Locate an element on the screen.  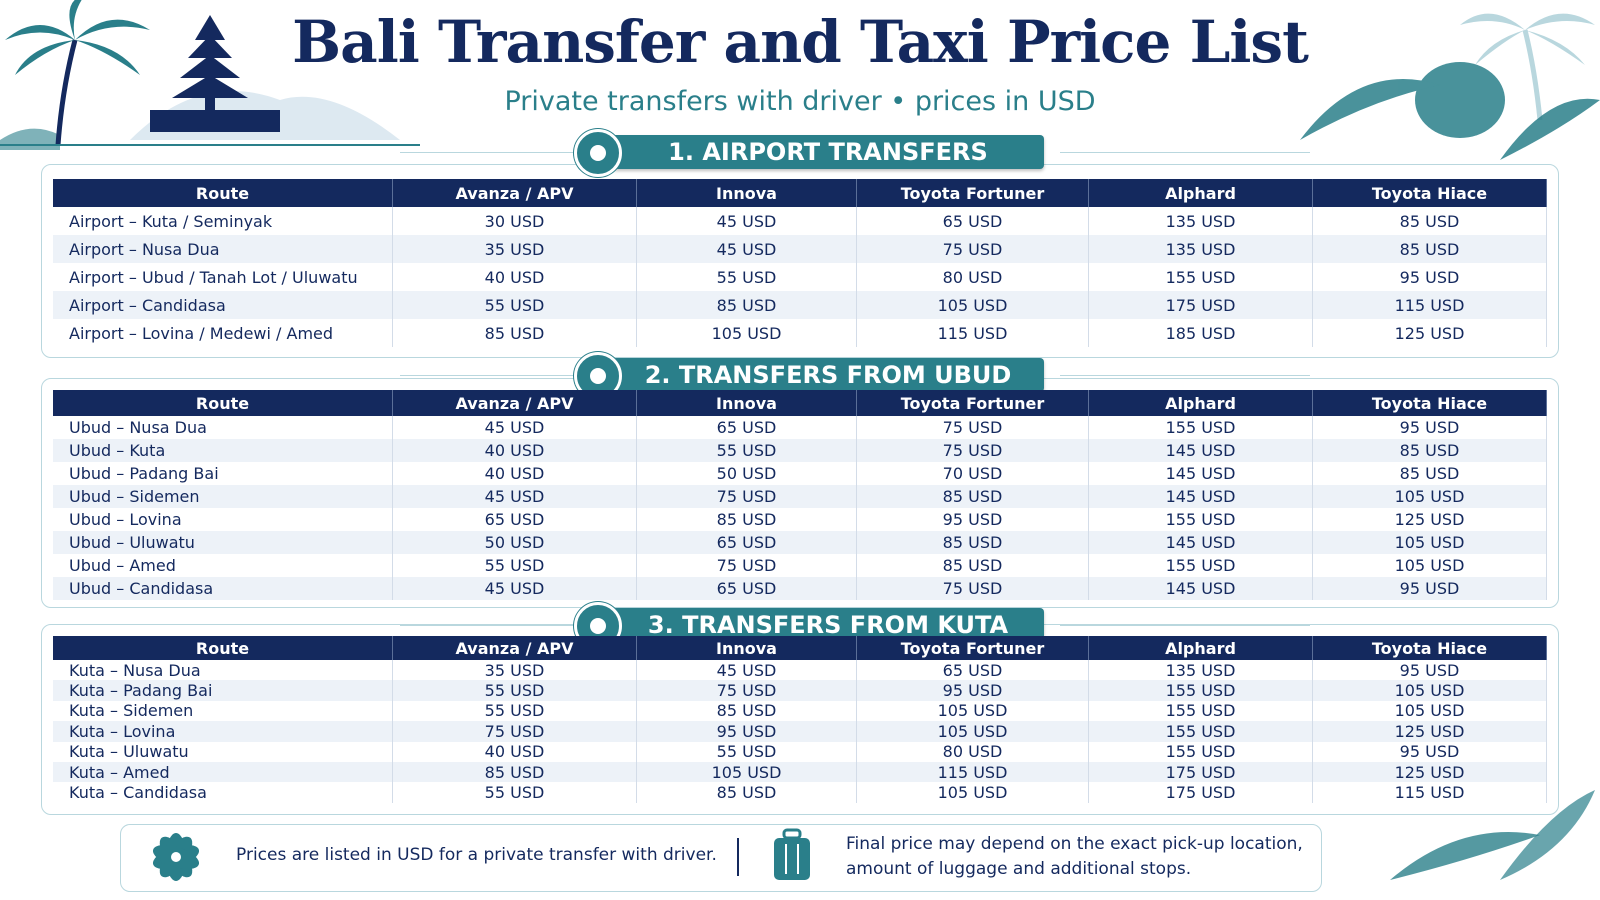
price-cell: 185 USD is located at coordinates (1201, 333).